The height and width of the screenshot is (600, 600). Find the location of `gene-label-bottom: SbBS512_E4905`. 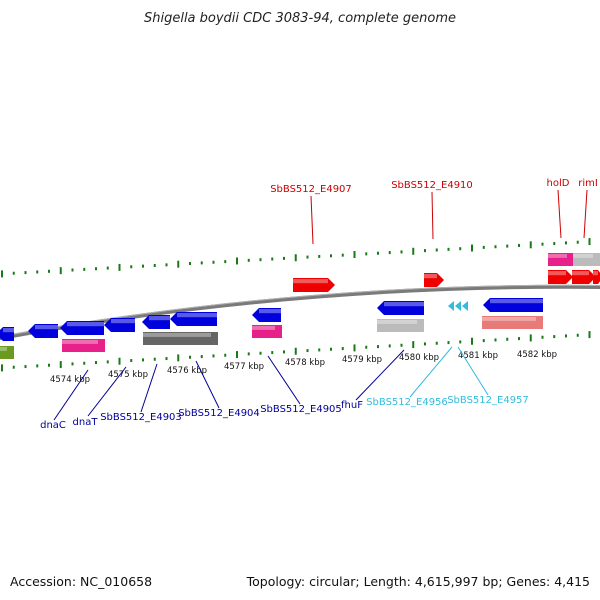

gene-label-bottom: SbBS512_E4905 is located at coordinates (301, 409).